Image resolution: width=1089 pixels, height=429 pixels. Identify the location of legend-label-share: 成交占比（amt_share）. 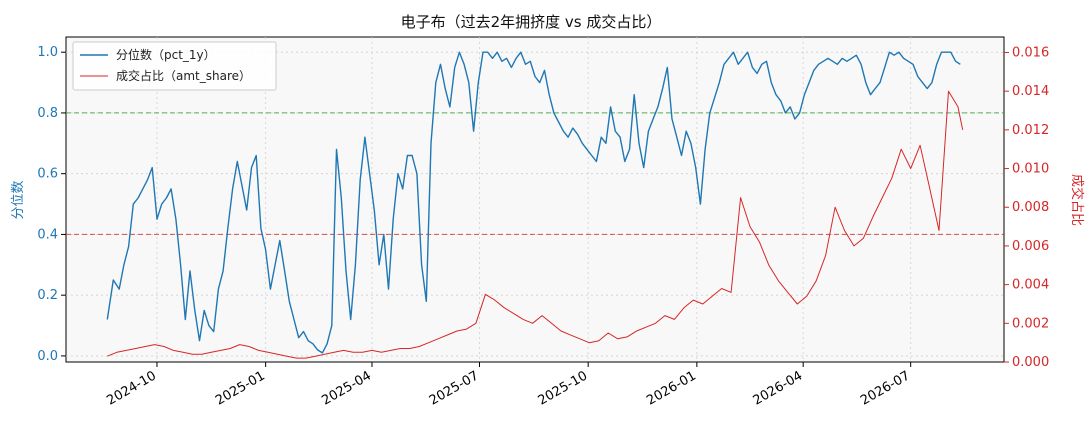
(183, 75).